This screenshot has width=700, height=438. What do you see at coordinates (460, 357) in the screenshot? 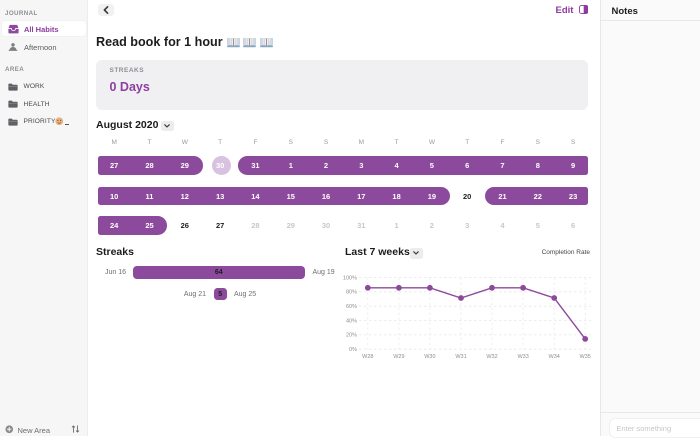
I see `svg-text: W31` at bounding box center [460, 357].